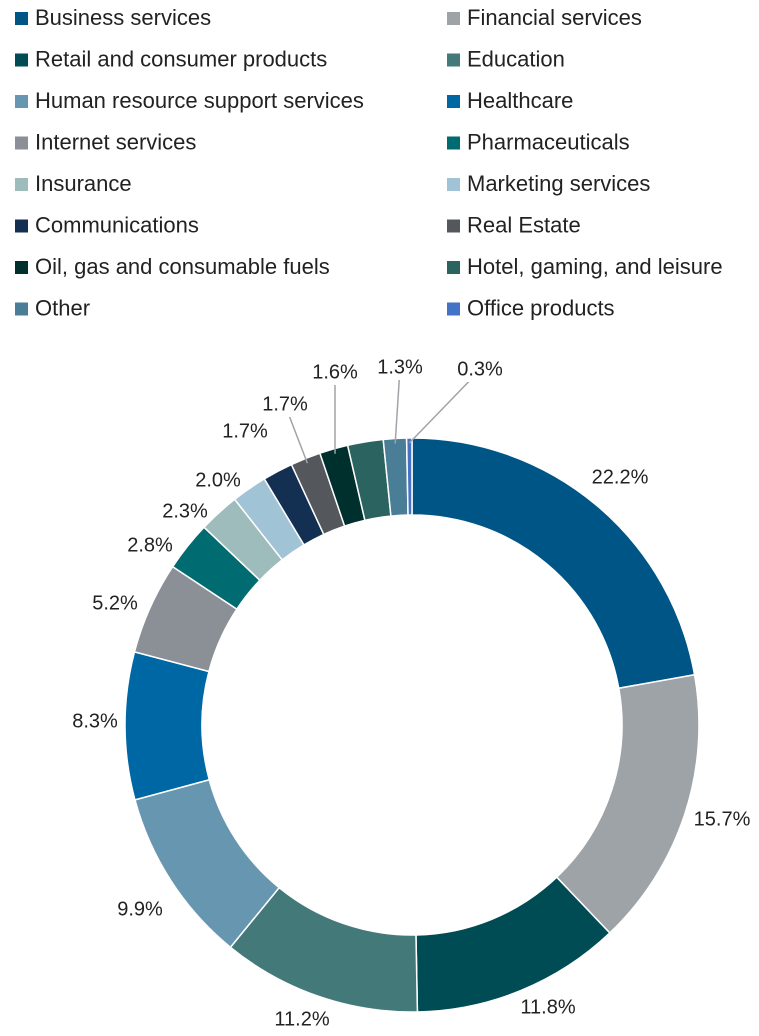  I want to click on data-label: 11.2%, so click(301, 1019).